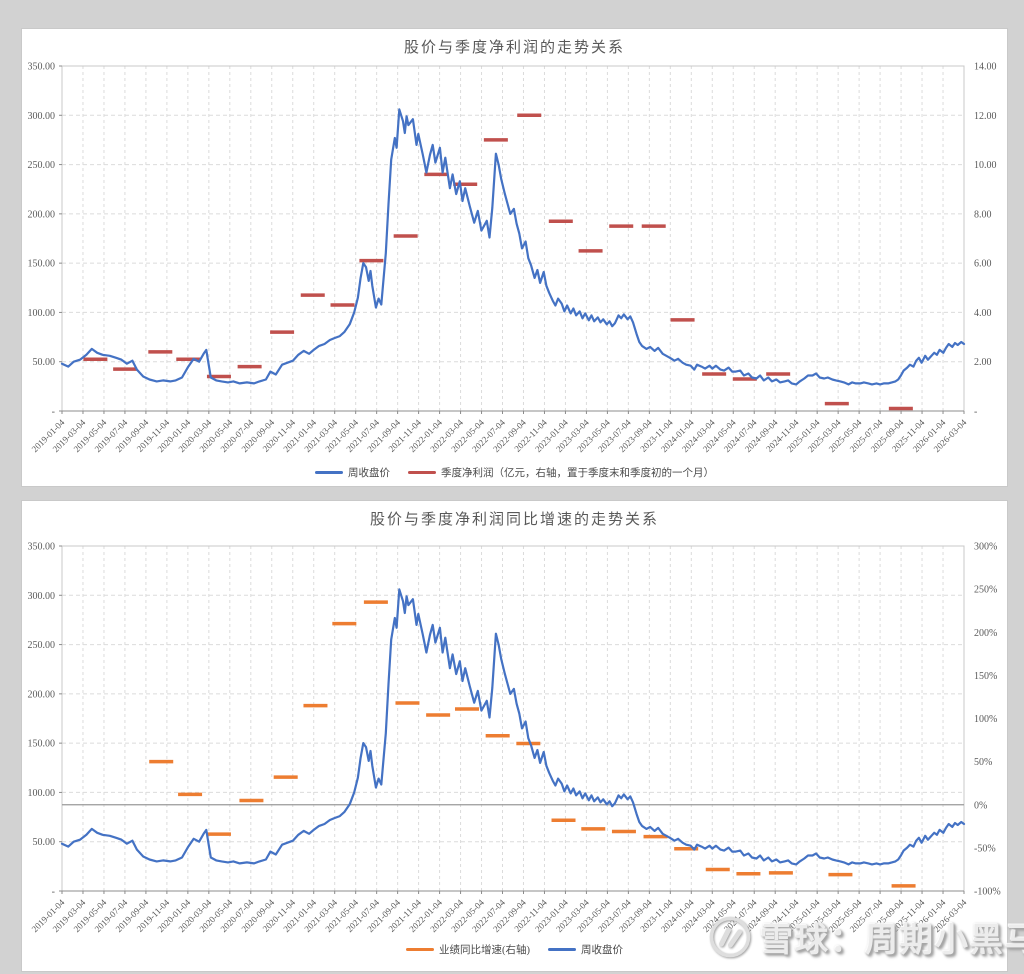 The image size is (1024, 974). I want to click on y-tick-label-right: 0%, so click(980, 805).